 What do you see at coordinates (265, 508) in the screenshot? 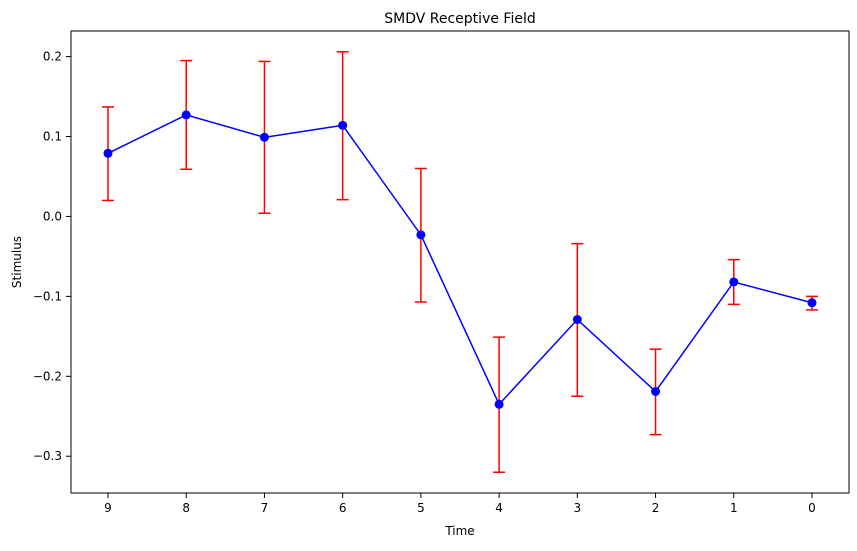
I see `x-tick-label: 7` at bounding box center [265, 508].